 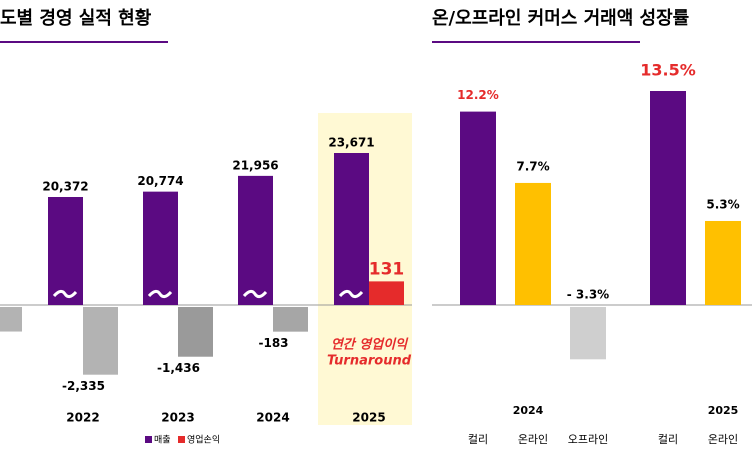 What do you see at coordinates (723, 410) in the screenshot?
I see `group-label: 2025` at bounding box center [723, 410].